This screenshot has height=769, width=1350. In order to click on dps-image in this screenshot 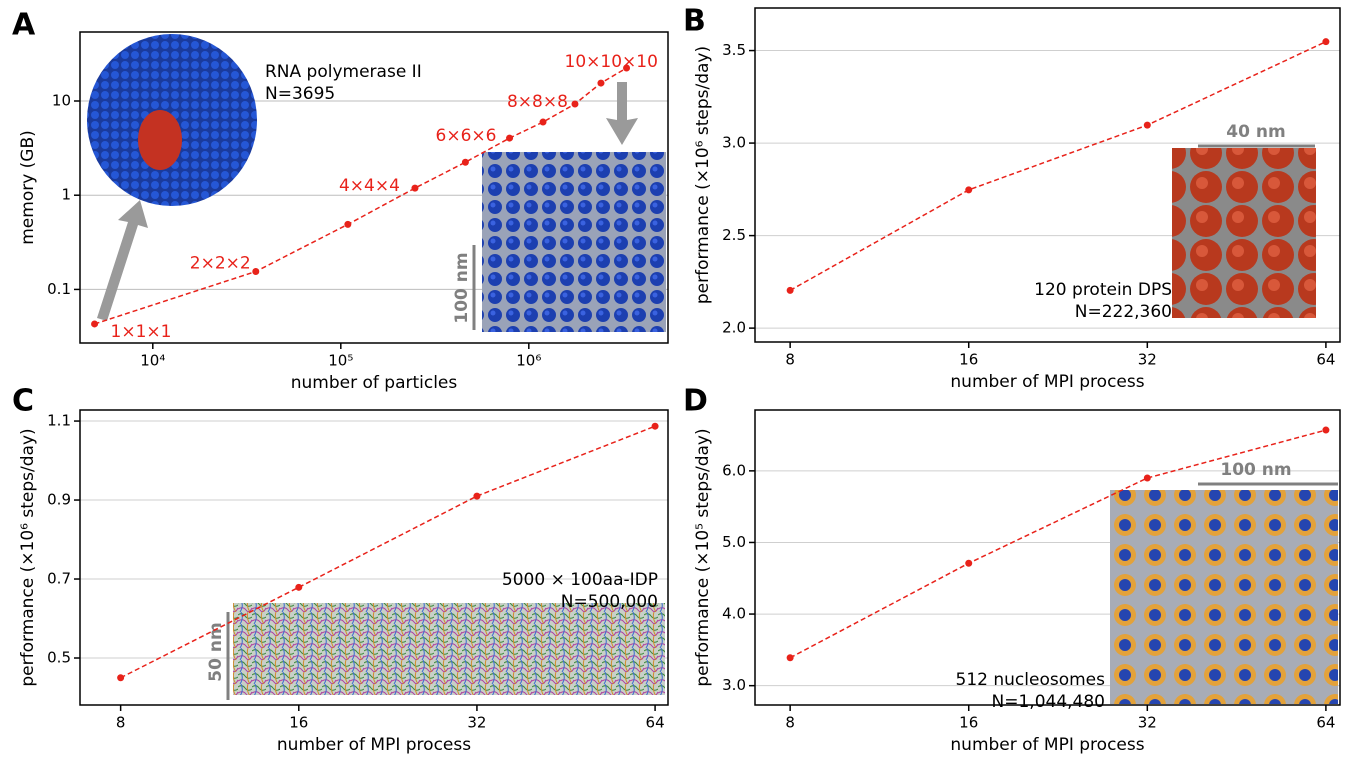, I will do `click(1244, 233)`.